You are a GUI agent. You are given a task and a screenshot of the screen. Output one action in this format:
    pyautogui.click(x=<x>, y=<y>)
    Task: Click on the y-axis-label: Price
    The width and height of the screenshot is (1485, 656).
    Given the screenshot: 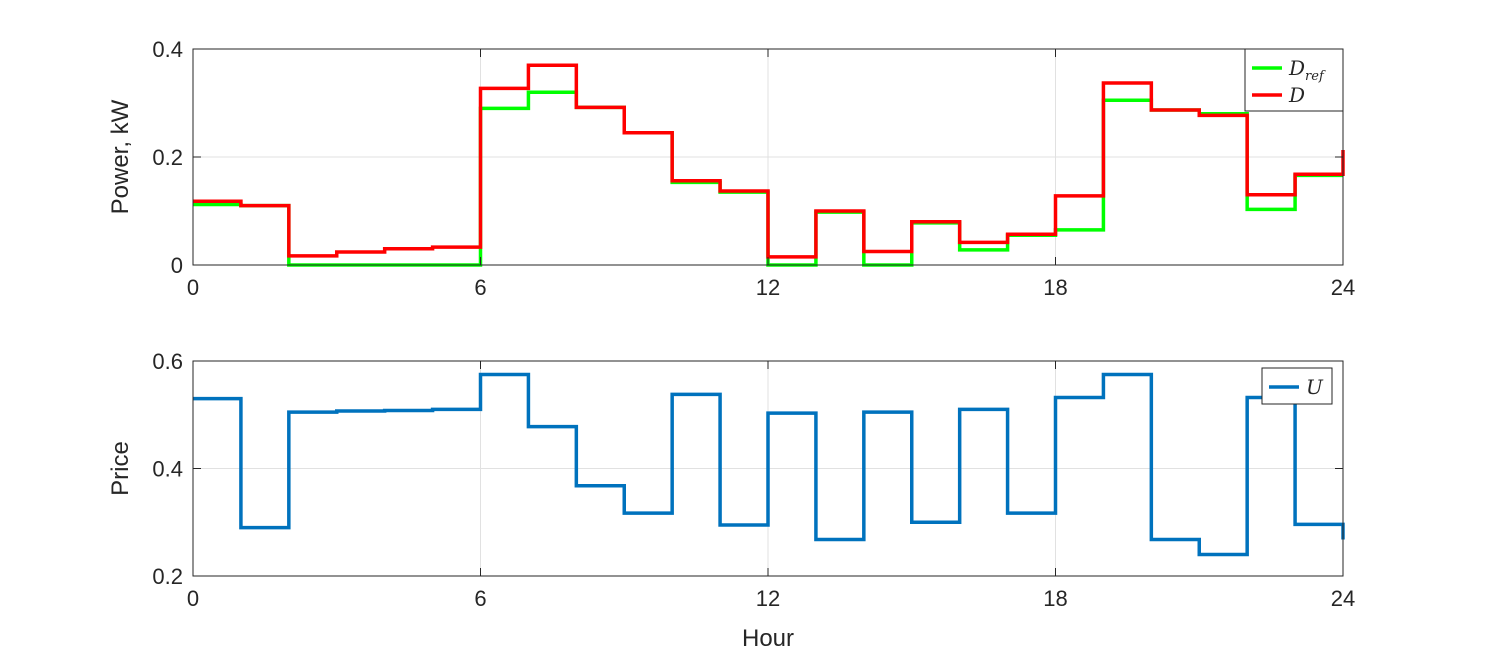 What is the action you would take?
    pyautogui.click(x=120, y=468)
    